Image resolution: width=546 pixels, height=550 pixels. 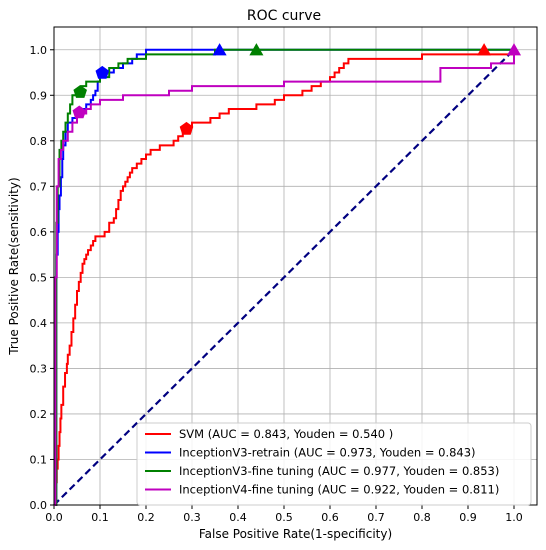 What do you see at coordinates (192, 517) in the screenshot?
I see `x-tick-label: 0.3` at bounding box center [192, 517].